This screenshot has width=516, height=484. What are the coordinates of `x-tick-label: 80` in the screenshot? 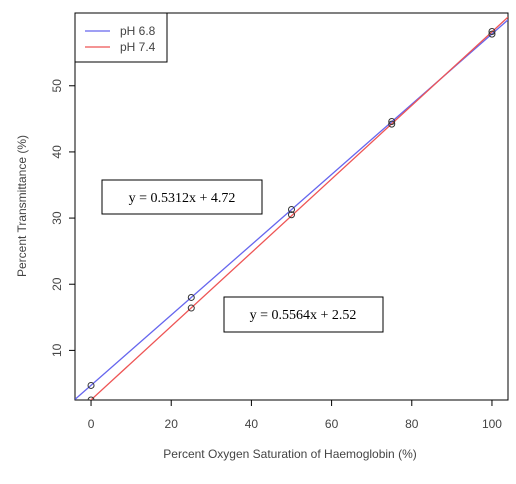 It's located at (412, 424).